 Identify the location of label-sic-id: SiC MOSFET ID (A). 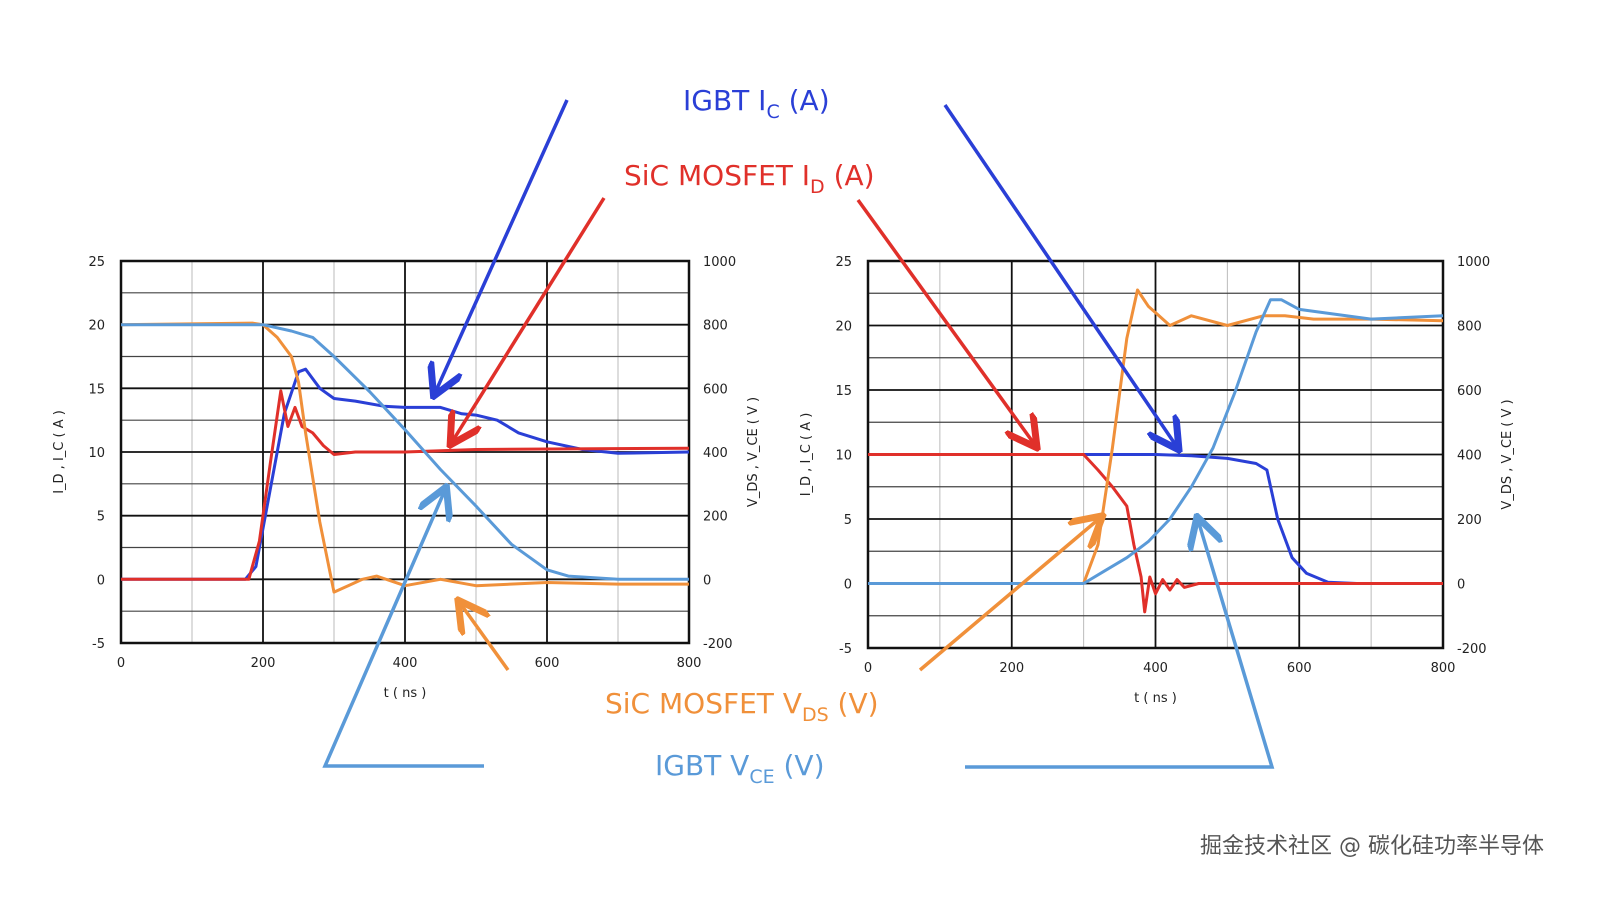
(749, 178).